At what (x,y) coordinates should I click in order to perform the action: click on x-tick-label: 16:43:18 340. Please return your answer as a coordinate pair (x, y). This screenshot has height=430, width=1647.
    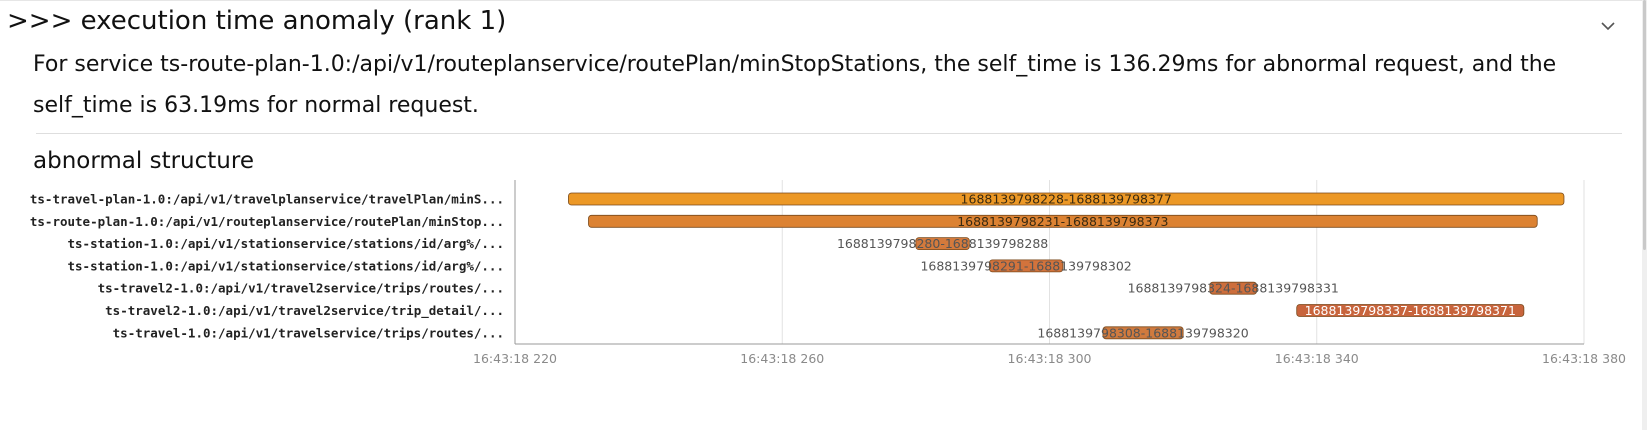
    Looking at the image, I should click on (1317, 358).